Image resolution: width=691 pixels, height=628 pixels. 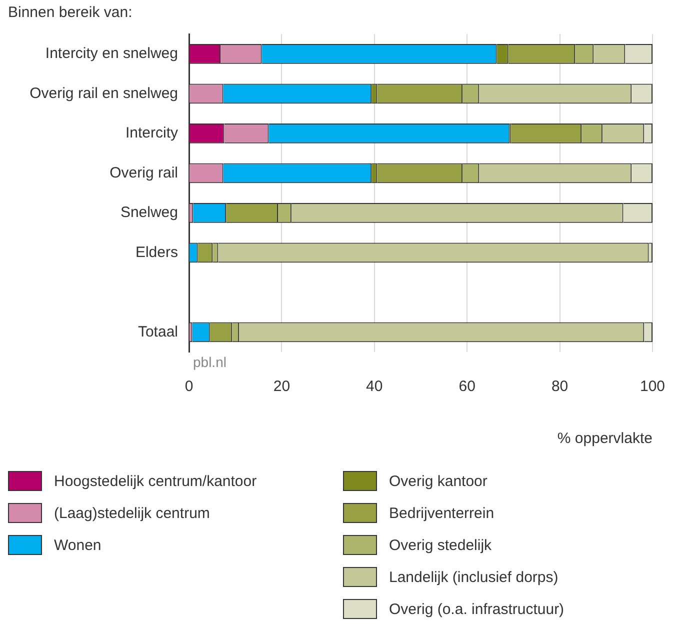 I want to click on legend-label: Wonen, so click(x=78, y=545).